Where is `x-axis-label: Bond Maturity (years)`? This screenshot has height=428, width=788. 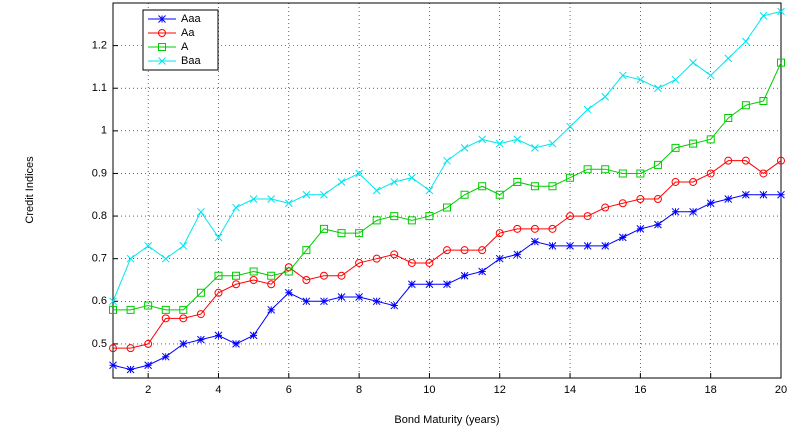 x-axis-label: Bond Maturity (years) is located at coordinates (446, 420).